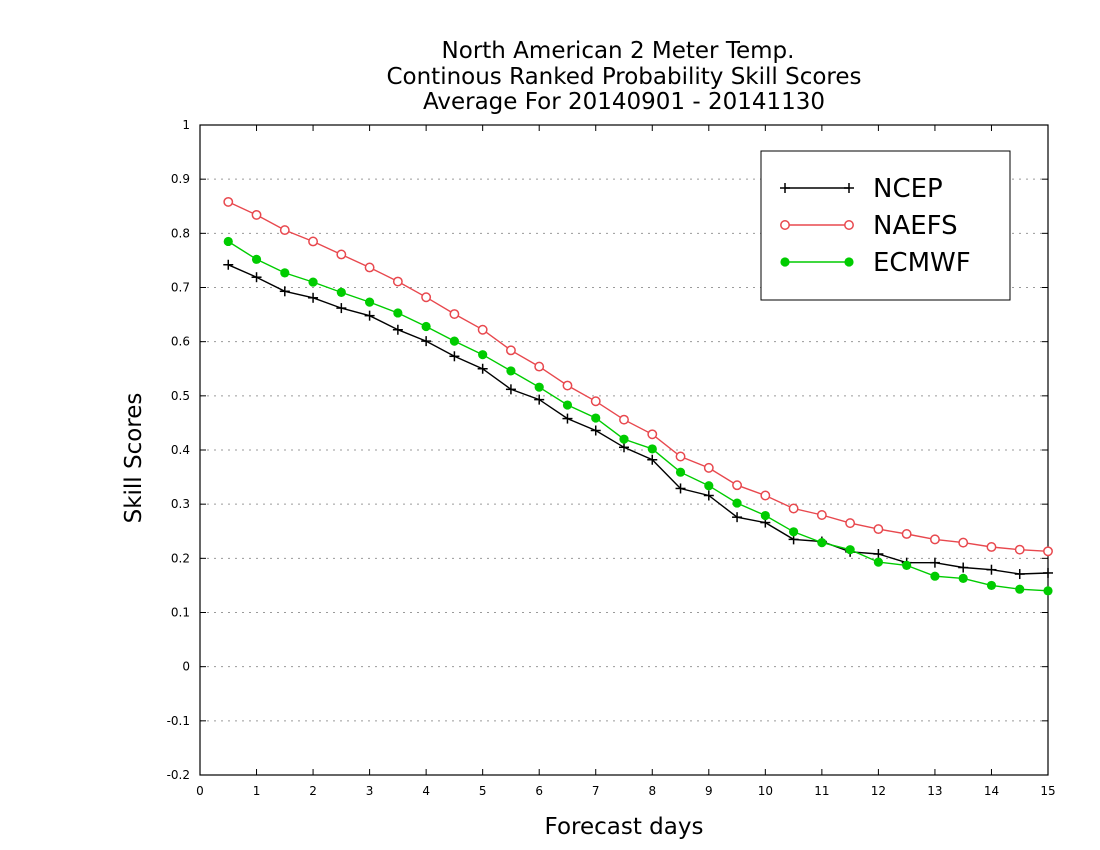 The image size is (1100, 850). What do you see at coordinates (934, 791) in the screenshot?
I see `x-tick-label: 13` at bounding box center [934, 791].